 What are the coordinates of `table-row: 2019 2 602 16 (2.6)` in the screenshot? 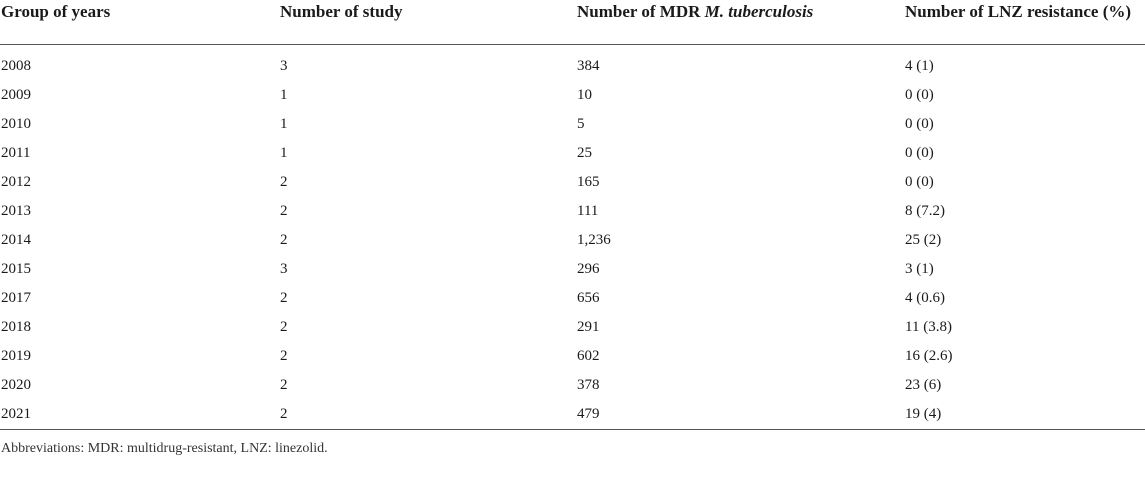 It's located at (572, 355).